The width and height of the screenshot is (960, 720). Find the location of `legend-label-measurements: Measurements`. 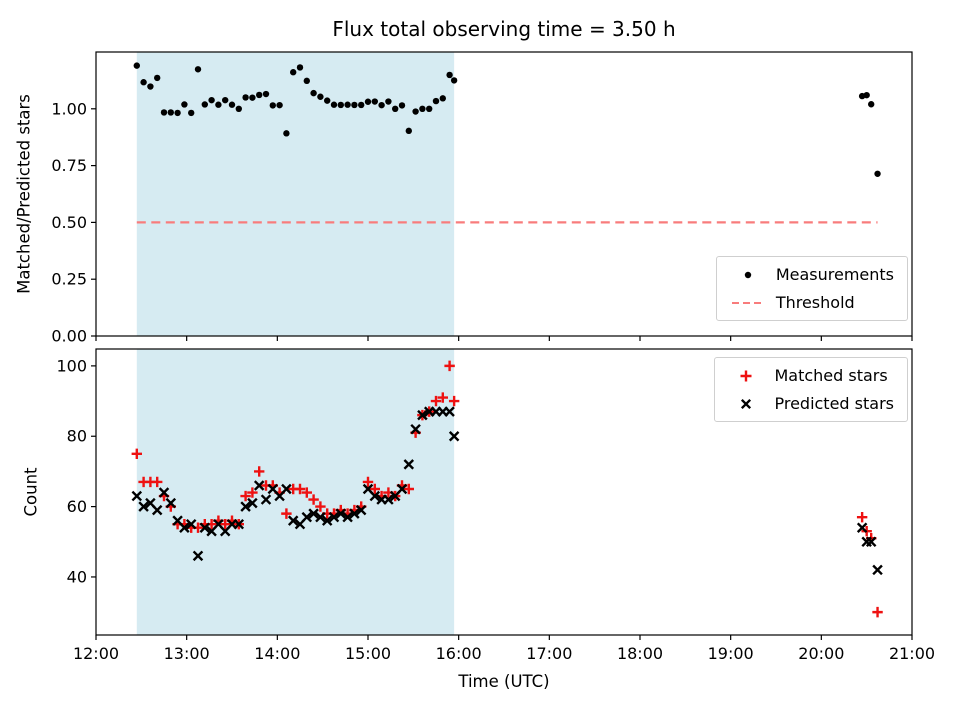

legend-label-measurements: Measurements is located at coordinates (834, 274).